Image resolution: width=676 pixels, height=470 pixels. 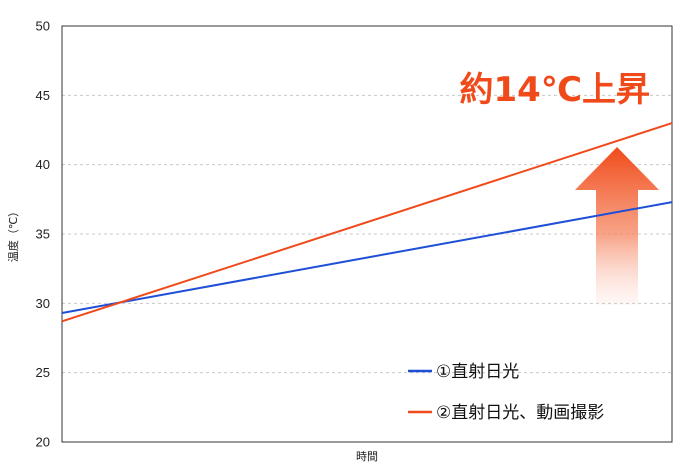 What do you see at coordinates (43, 164) in the screenshot?
I see `y-tick-label: 40` at bounding box center [43, 164].